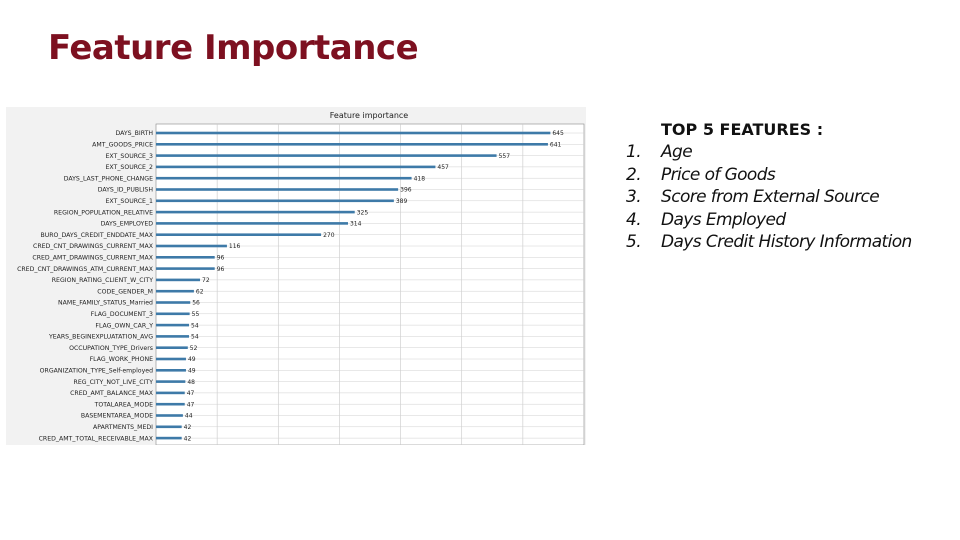 Image resolution: width=960 pixels, height=540 pixels. I want to click on category-label: CRED_AMT_BALANCE_MAX, so click(112, 393).